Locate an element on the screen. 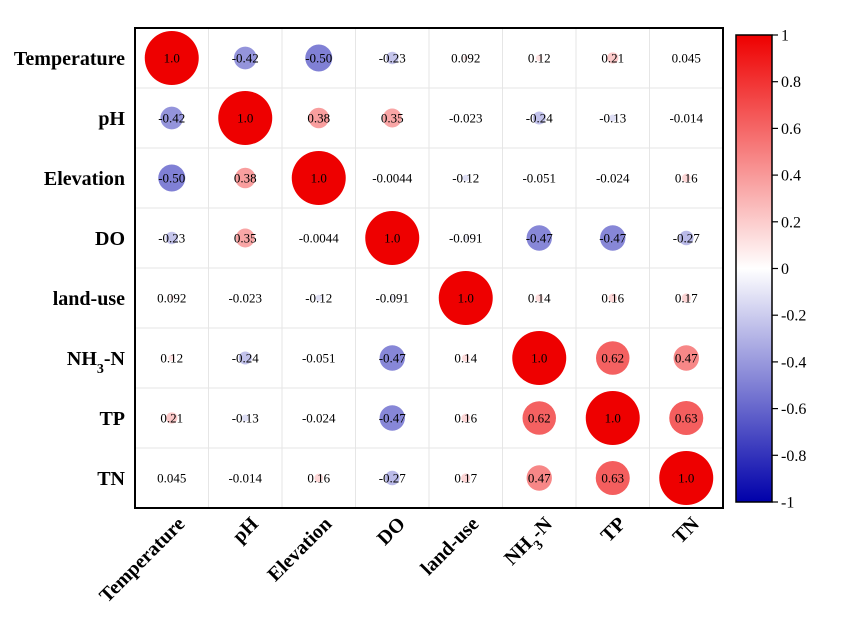 This screenshot has width=846, height=630. cell-0-7: 0.045 is located at coordinates (686, 58).